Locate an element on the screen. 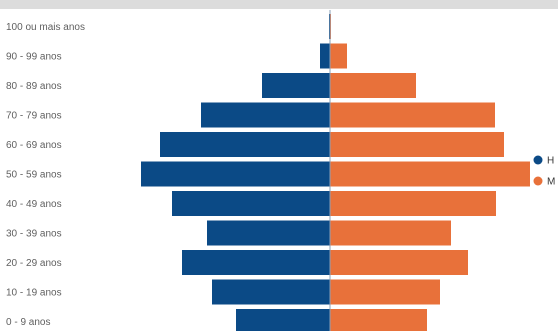  legend: HM is located at coordinates (545, 172).